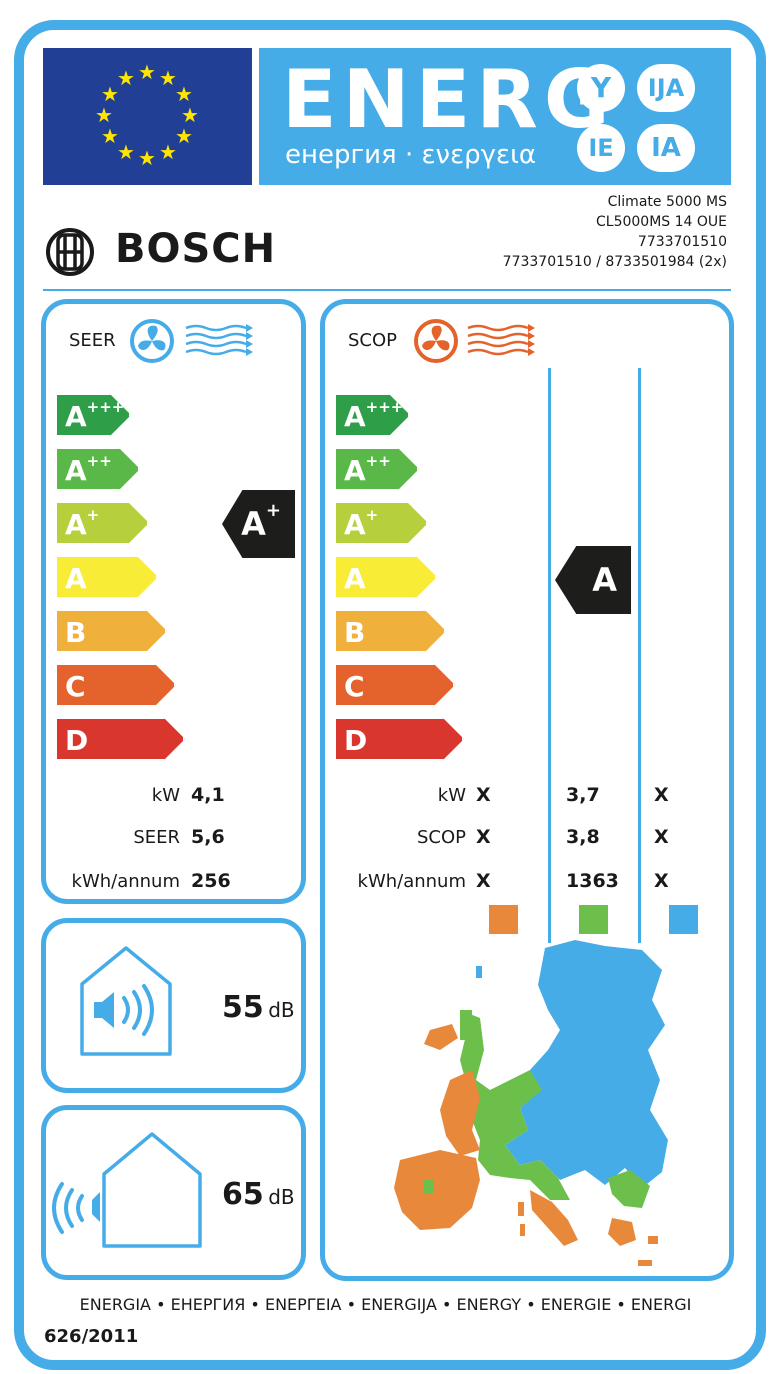 This screenshot has width=771, height=1374. What do you see at coordinates (503, 919) in the screenshot?
I see `zone-swatch-colder` at bounding box center [503, 919].